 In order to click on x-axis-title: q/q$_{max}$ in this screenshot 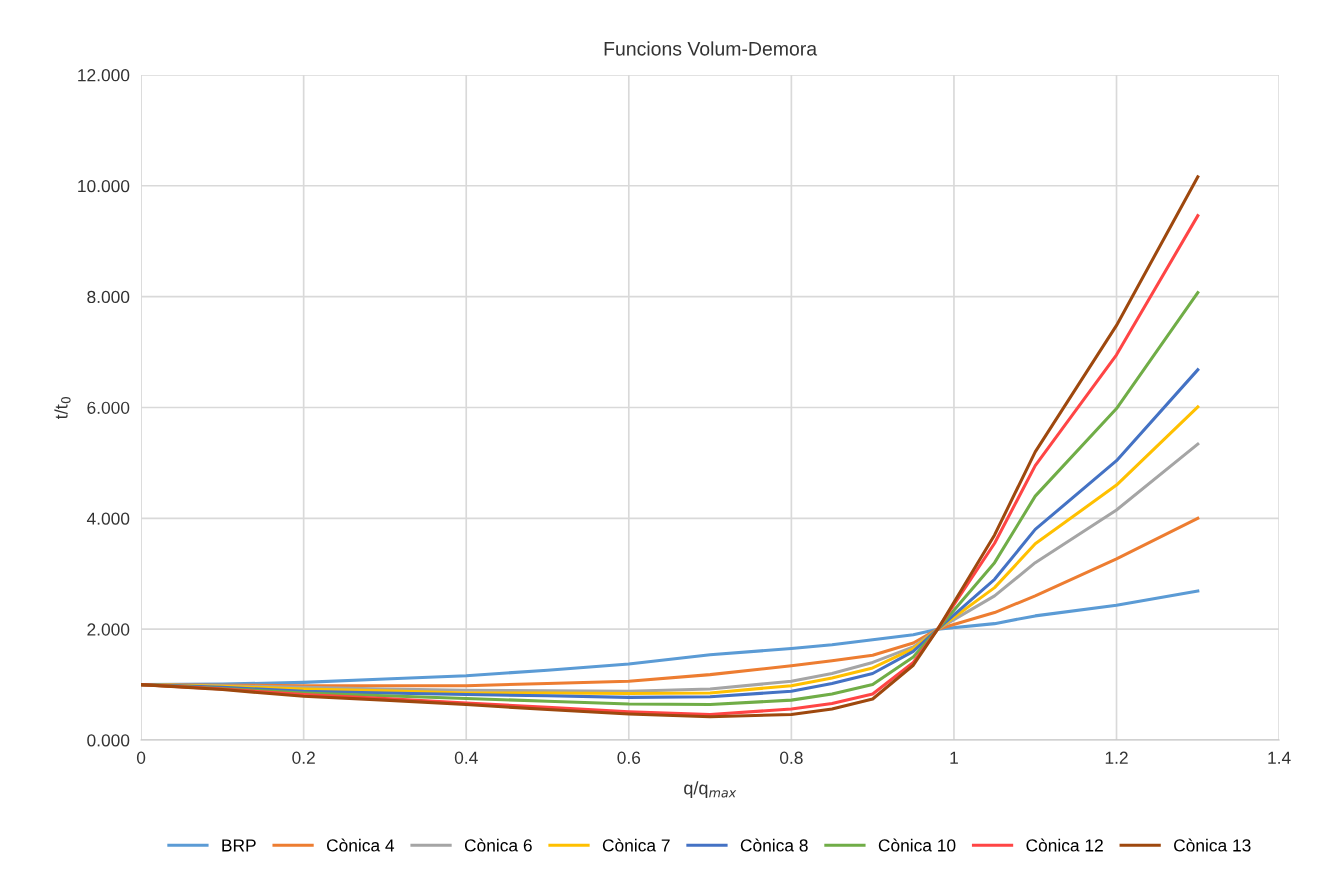, I will do `click(710, 790)`.